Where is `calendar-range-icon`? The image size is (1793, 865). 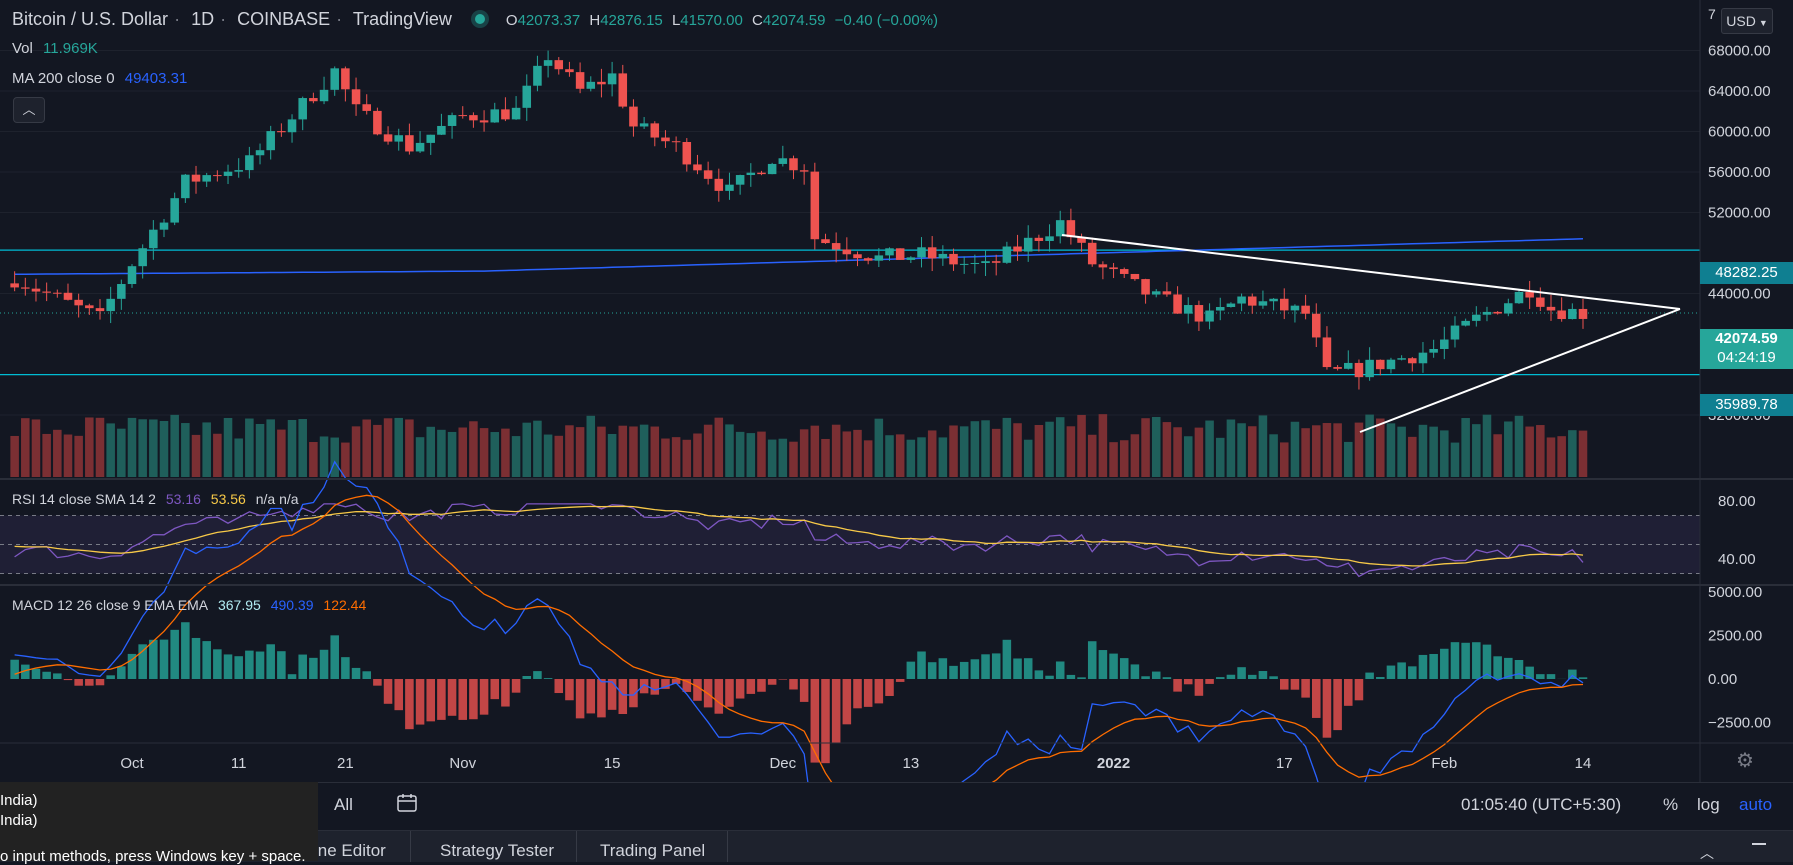 calendar-range-icon is located at coordinates (407, 803).